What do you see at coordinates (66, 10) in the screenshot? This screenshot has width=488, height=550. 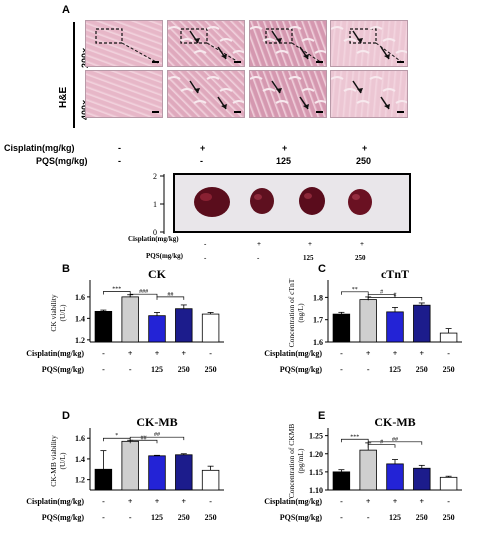 I see `panel-a-label: A` at bounding box center [66, 10].